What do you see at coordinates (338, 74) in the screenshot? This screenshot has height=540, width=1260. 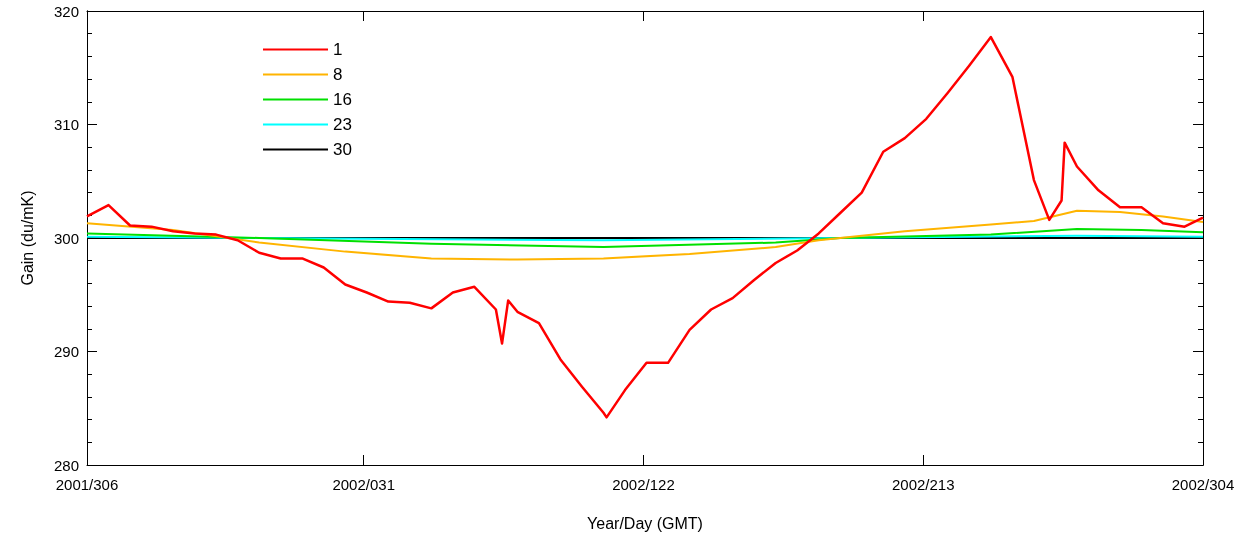 I see `legend-label: 8` at bounding box center [338, 74].